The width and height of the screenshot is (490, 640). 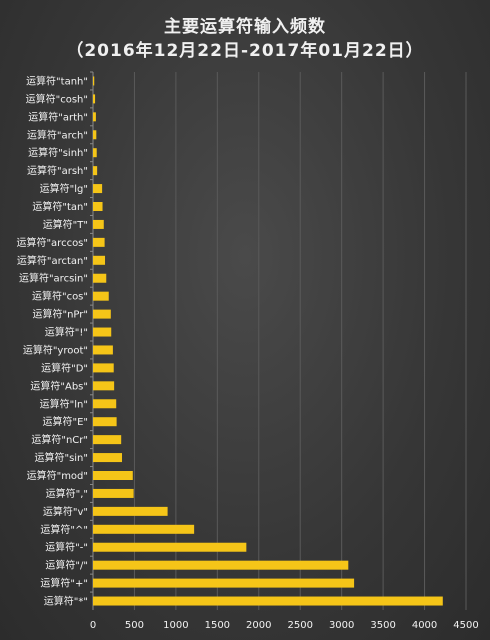 What do you see at coordinates (424, 625) in the screenshot?
I see `x-tick-label: 4000` at bounding box center [424, 625].